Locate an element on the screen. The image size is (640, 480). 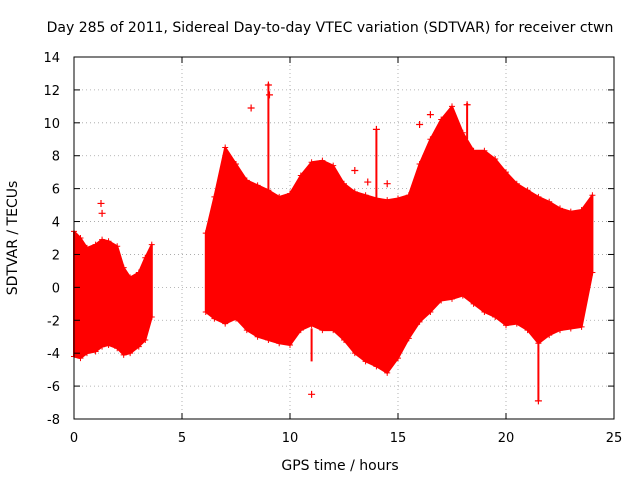
y-tick-label: 12 is located at coordinates (51, 91).